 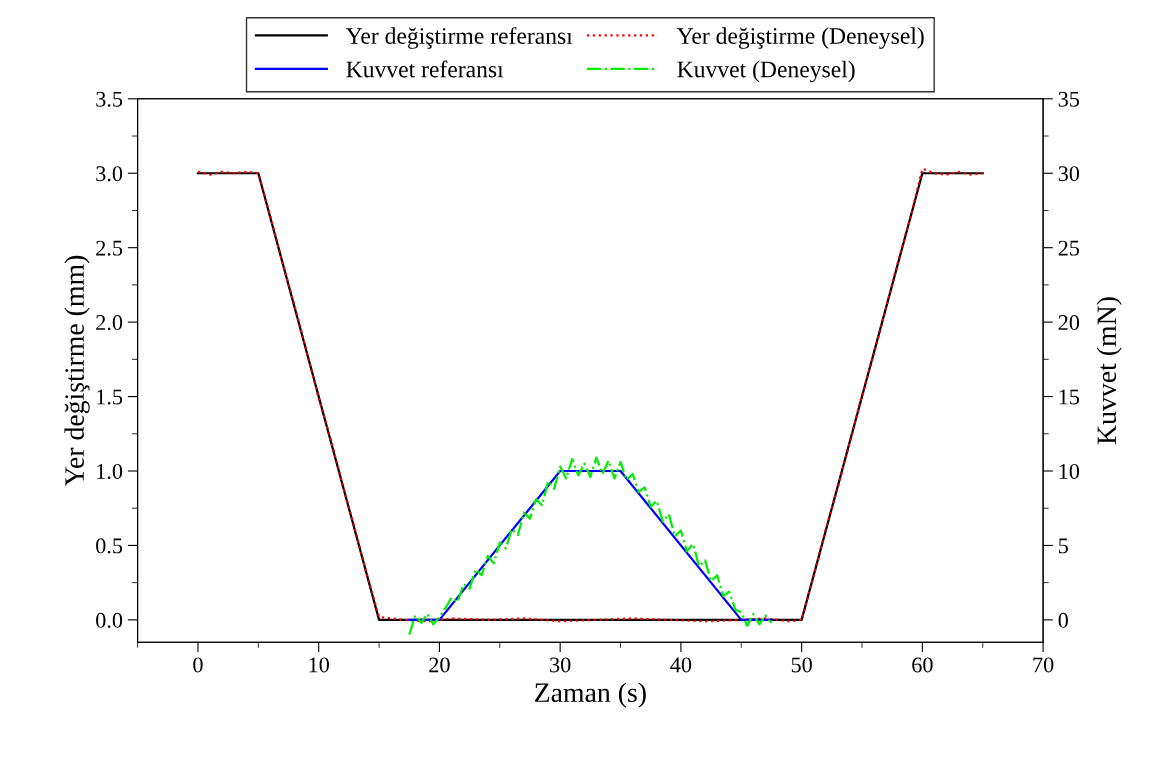 I want to click on x-tick-label: 40, so click(x=681, y=665).